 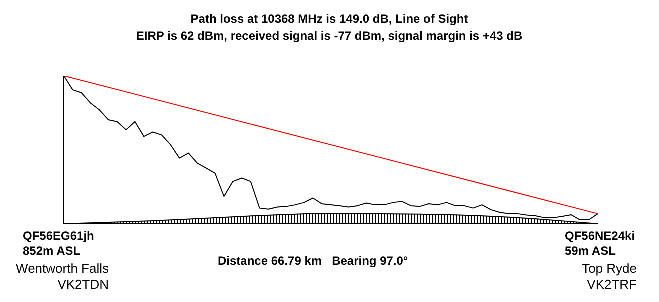 What do you see at coordinates (52, 251) in the screenshot?
I see `text: 852m ASL` at bounding box center [52, 251].